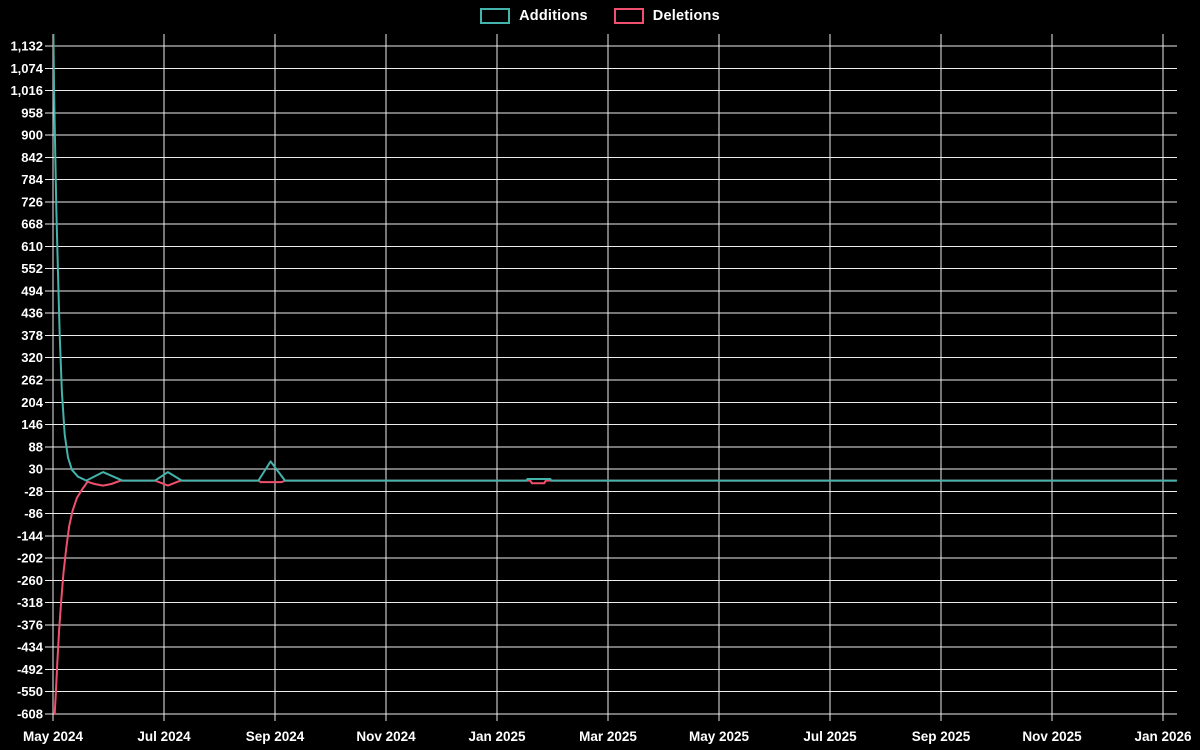  What do you see at coordinates (36, 469) in the screenshot?
I see `y-tick-label: 30` at bounding box center [36, 469].